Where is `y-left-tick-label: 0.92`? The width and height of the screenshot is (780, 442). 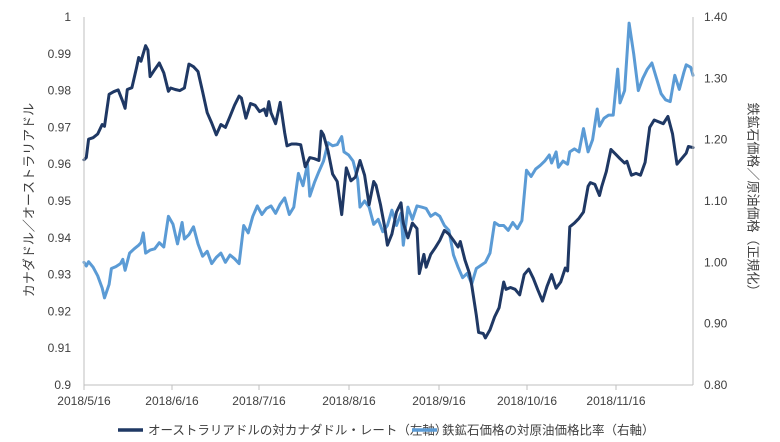 y-left-tick-label: 0.92 is located at coordinates (60, 311).